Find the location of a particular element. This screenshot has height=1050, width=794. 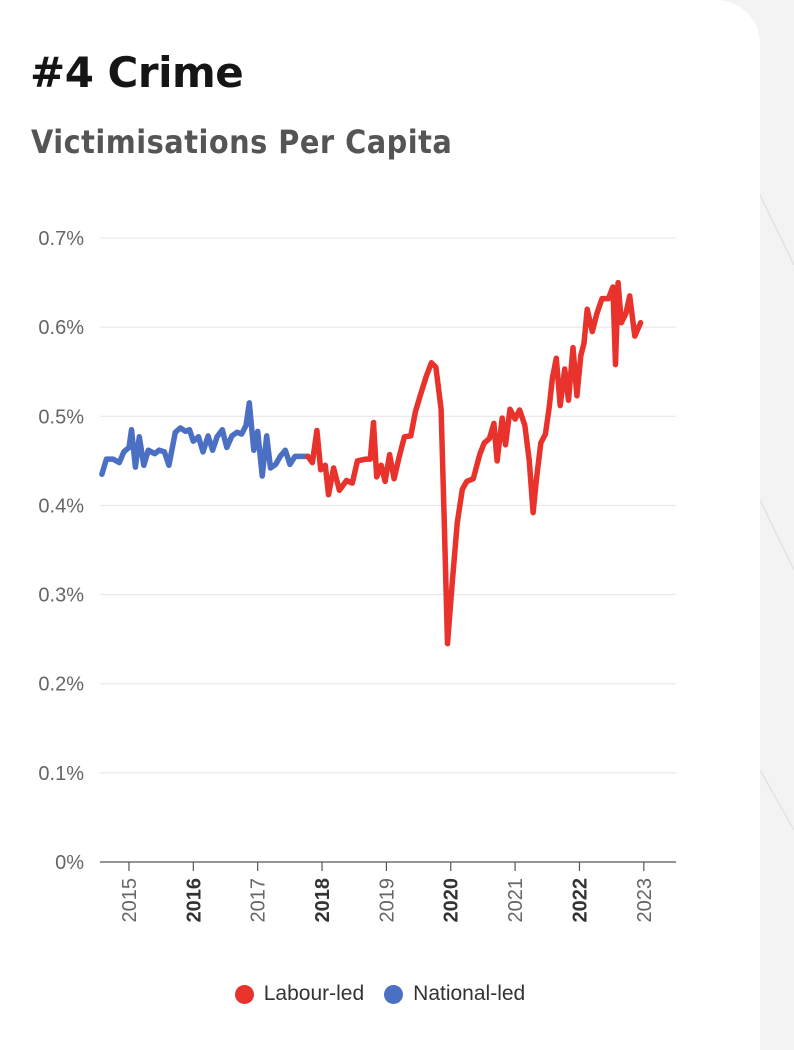

x-tick-label: 2020 is located at coordinates (452, 900).